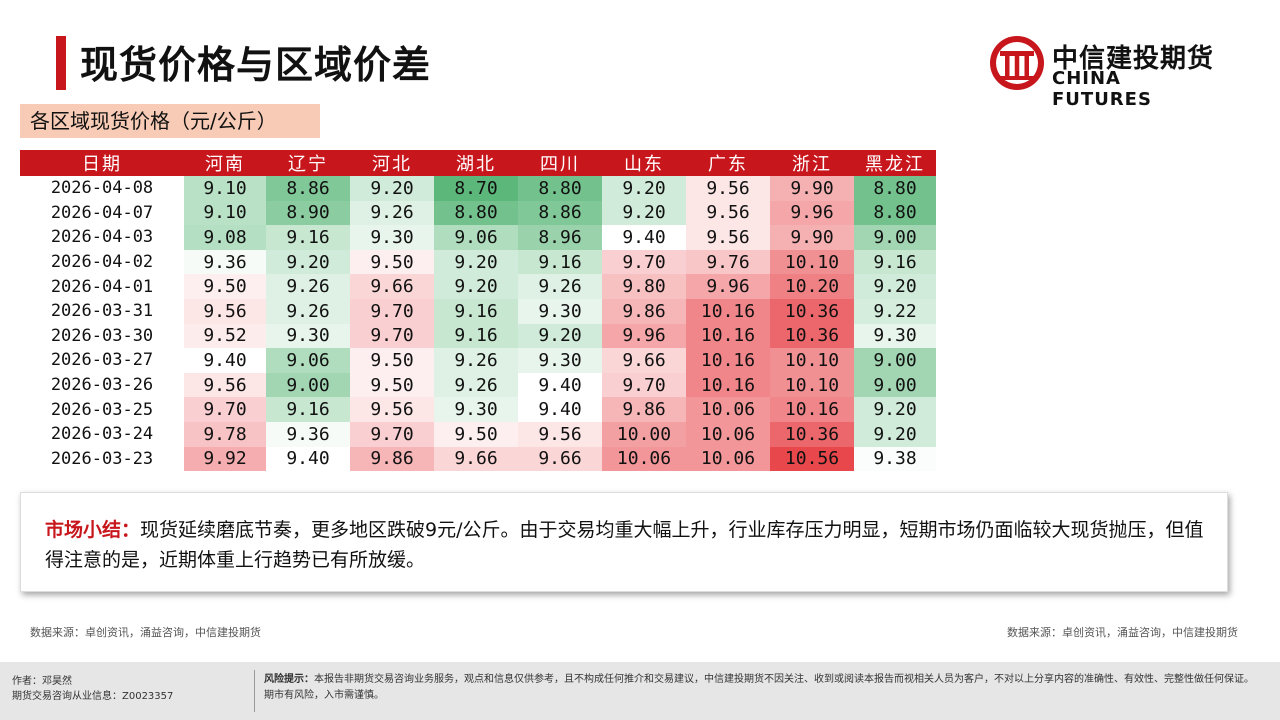  What do you see at coordinates (895, 459) in the screenshot?
I see `price-cell: 9.38` at bounding box center [895, 459].